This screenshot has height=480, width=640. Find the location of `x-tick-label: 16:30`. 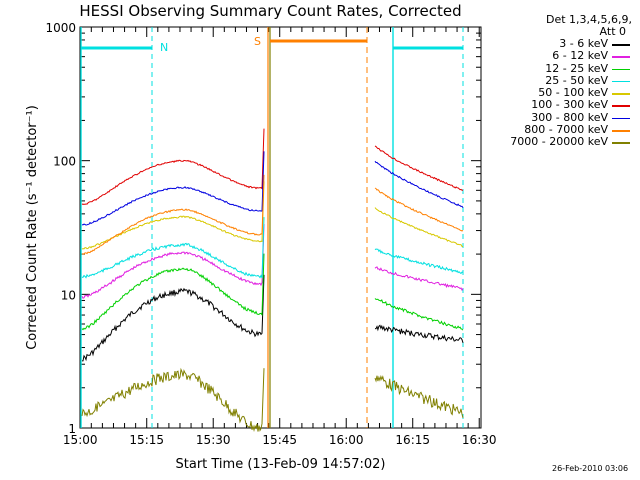

x-tick-label: 16:30 is located at coordinates (479, 440).